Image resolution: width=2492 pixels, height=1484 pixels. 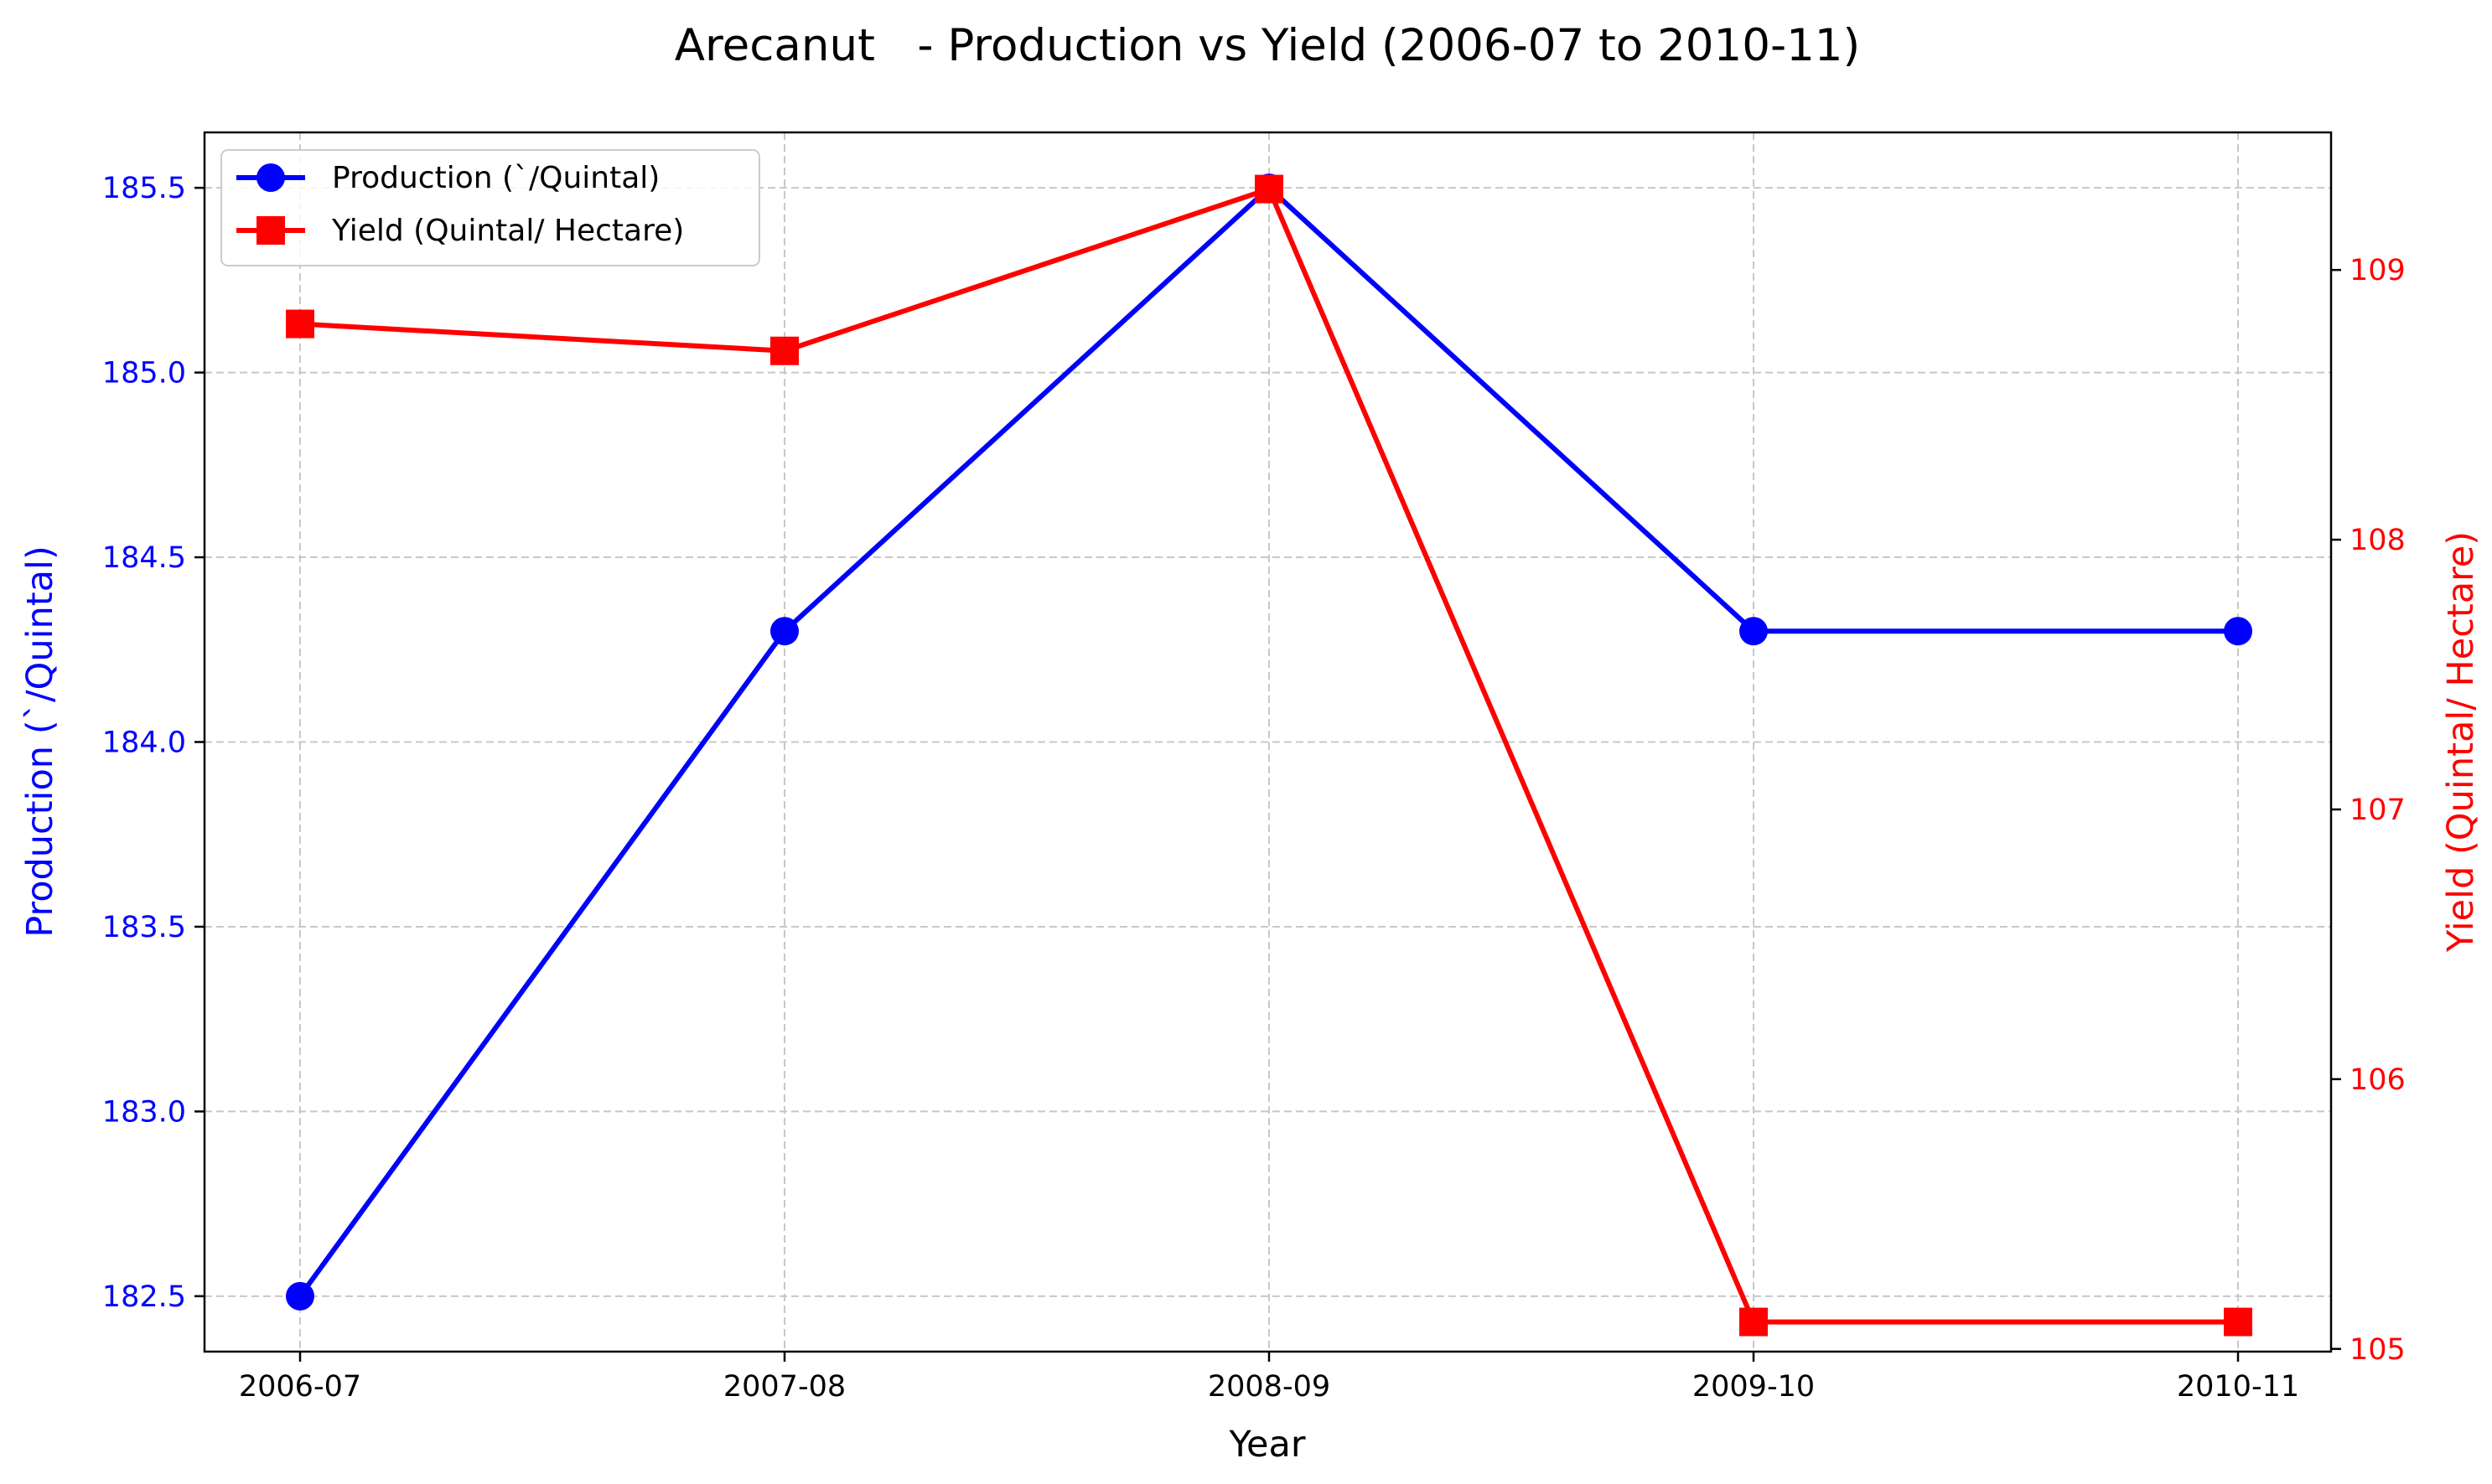 What do you see at coordinates (144, 743) in the screenshot?
I see `left-y-tick-label: 184.0` at bounding box center [144, 743].